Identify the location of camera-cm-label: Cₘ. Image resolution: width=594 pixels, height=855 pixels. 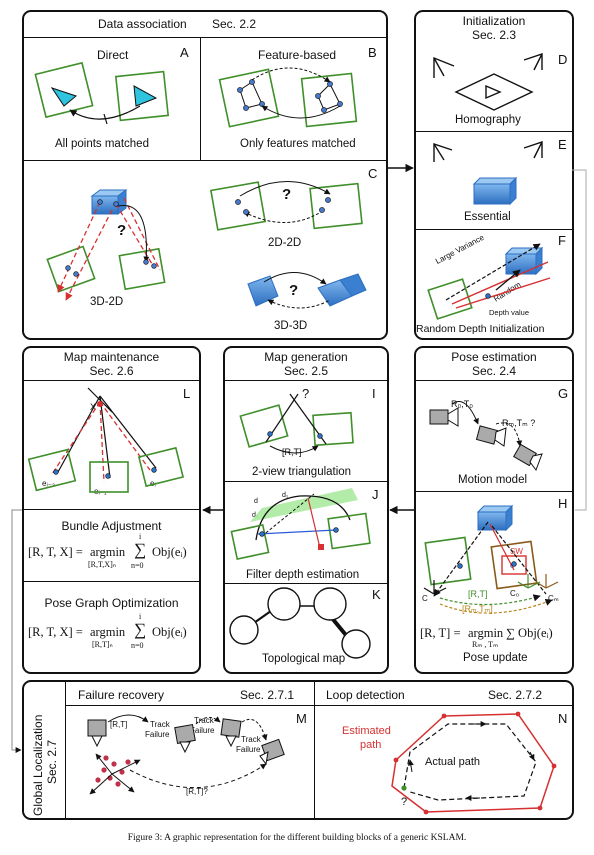
(553, 598).